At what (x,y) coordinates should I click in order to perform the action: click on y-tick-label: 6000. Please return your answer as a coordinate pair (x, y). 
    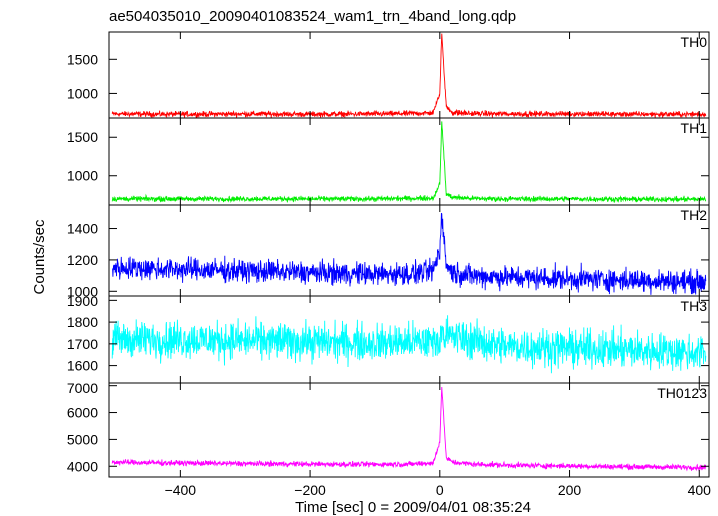
    Looking at the image, I should click on (82, 413).